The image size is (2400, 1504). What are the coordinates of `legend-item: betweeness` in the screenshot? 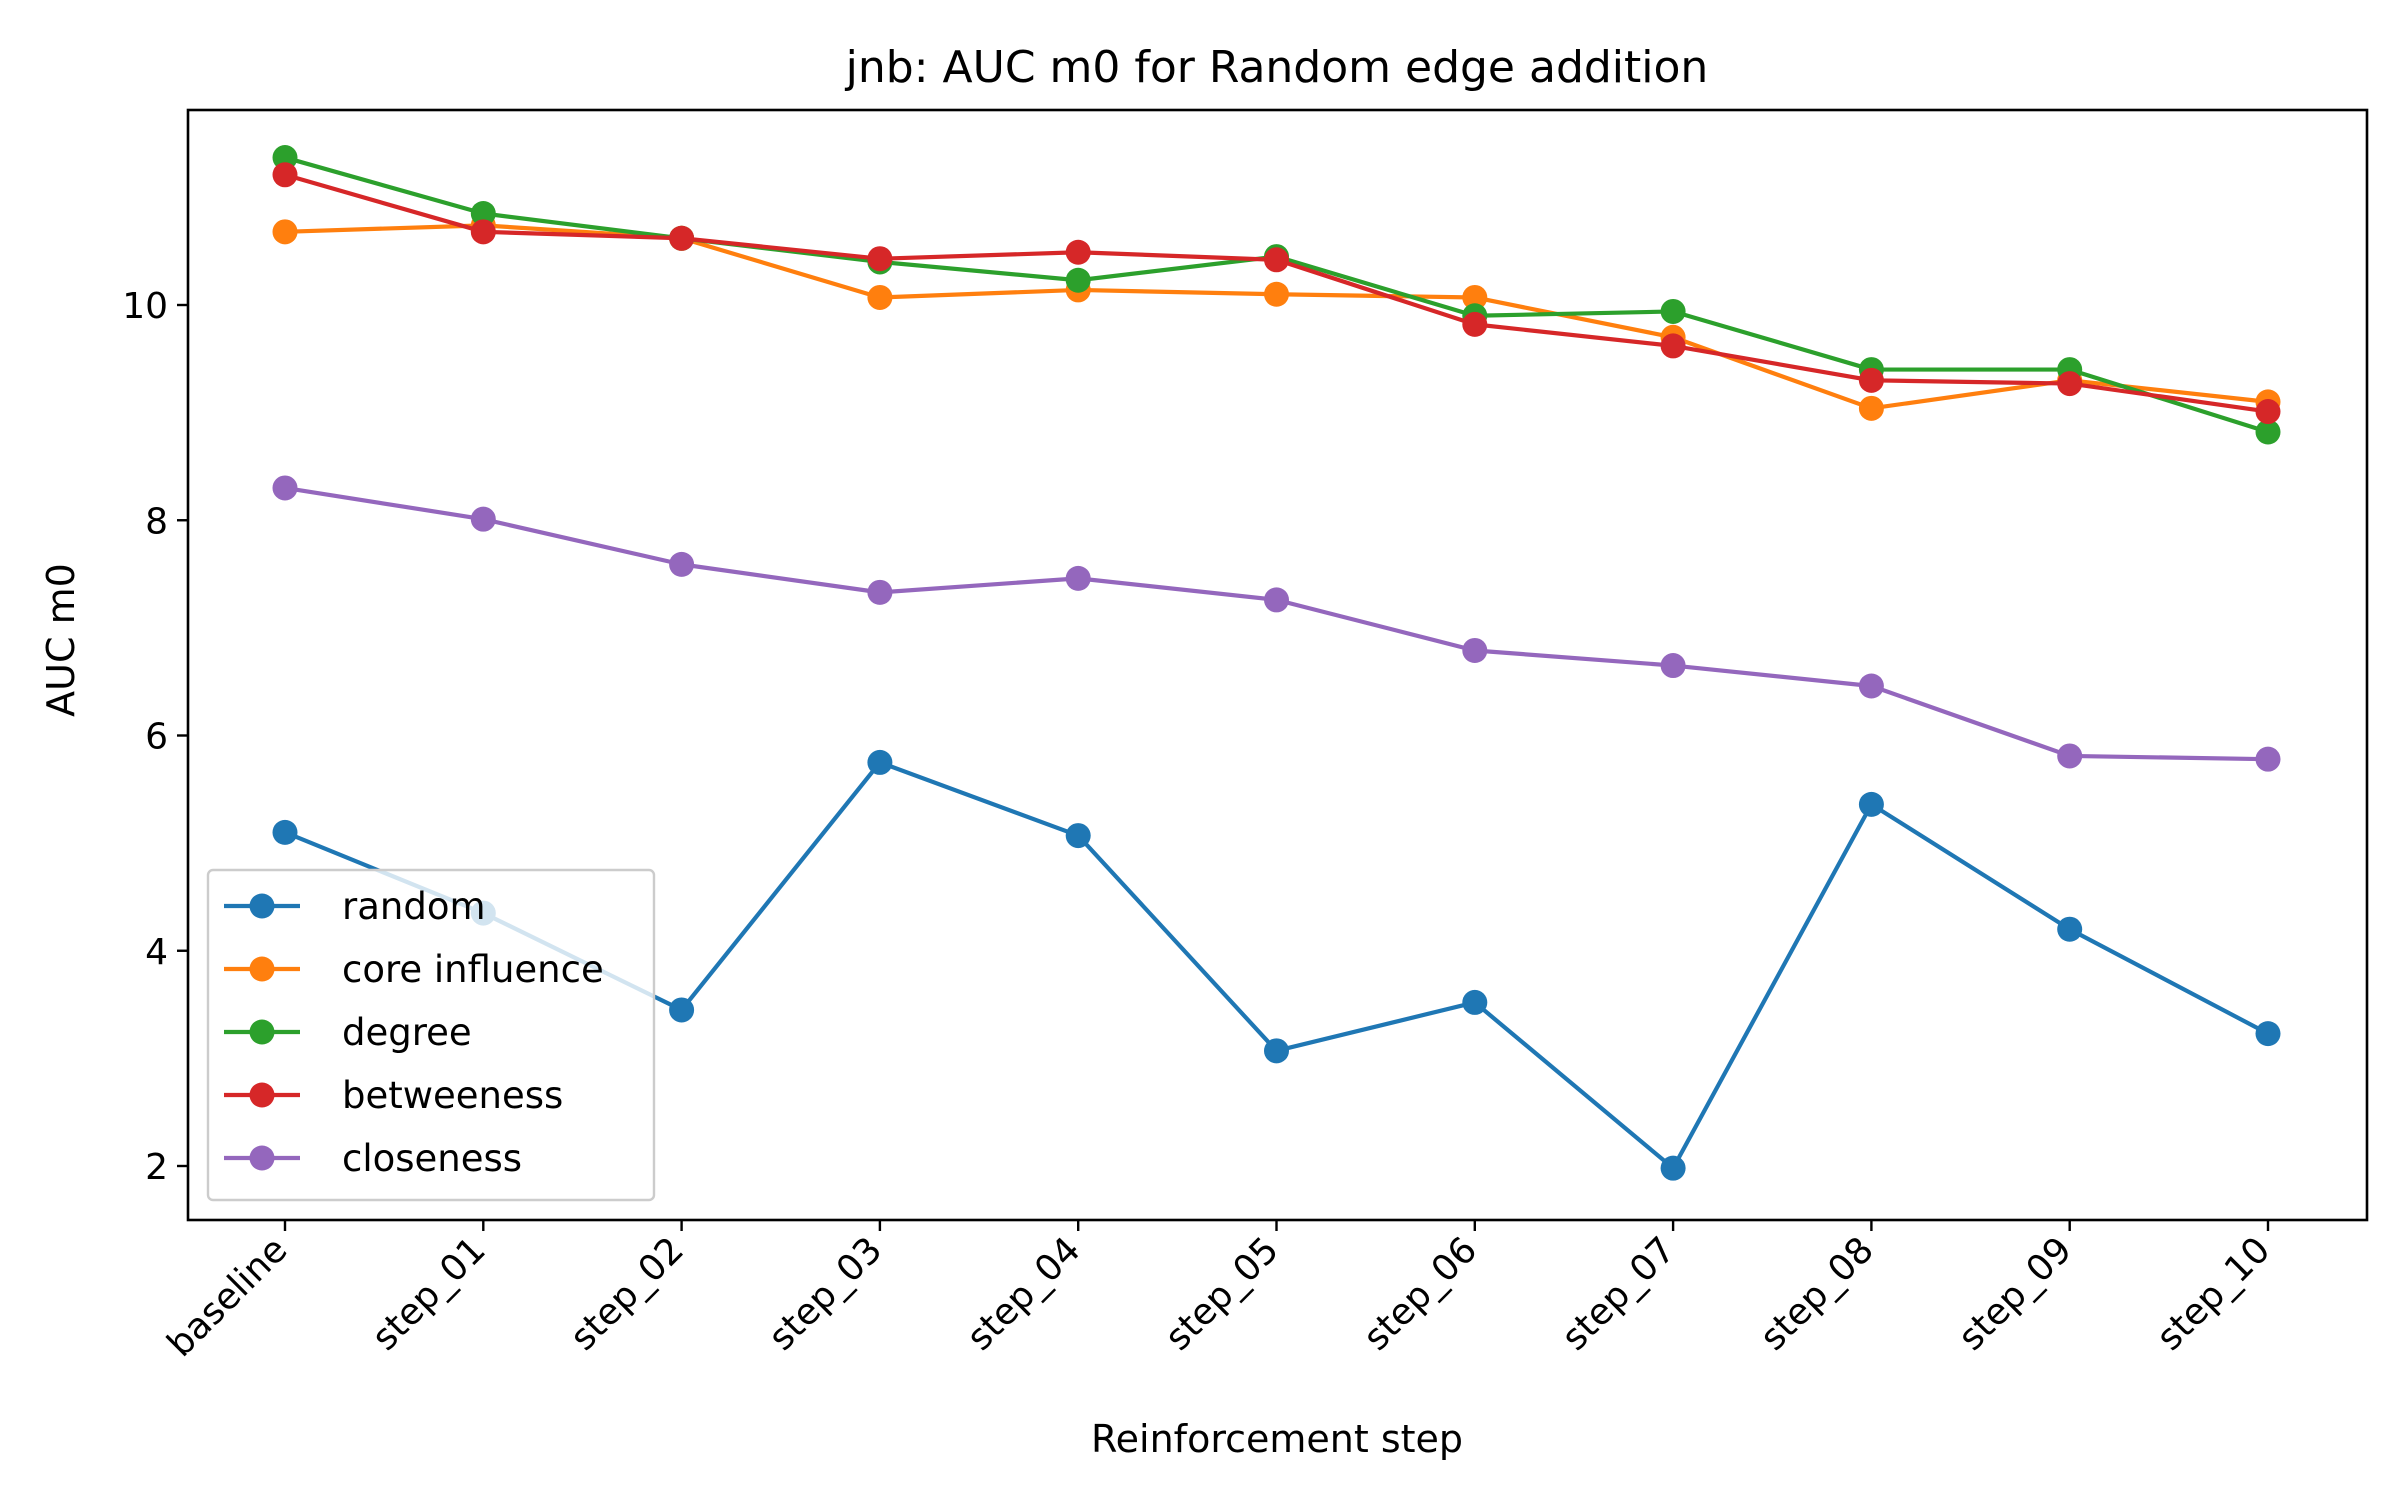 It's located at (393, 1095).